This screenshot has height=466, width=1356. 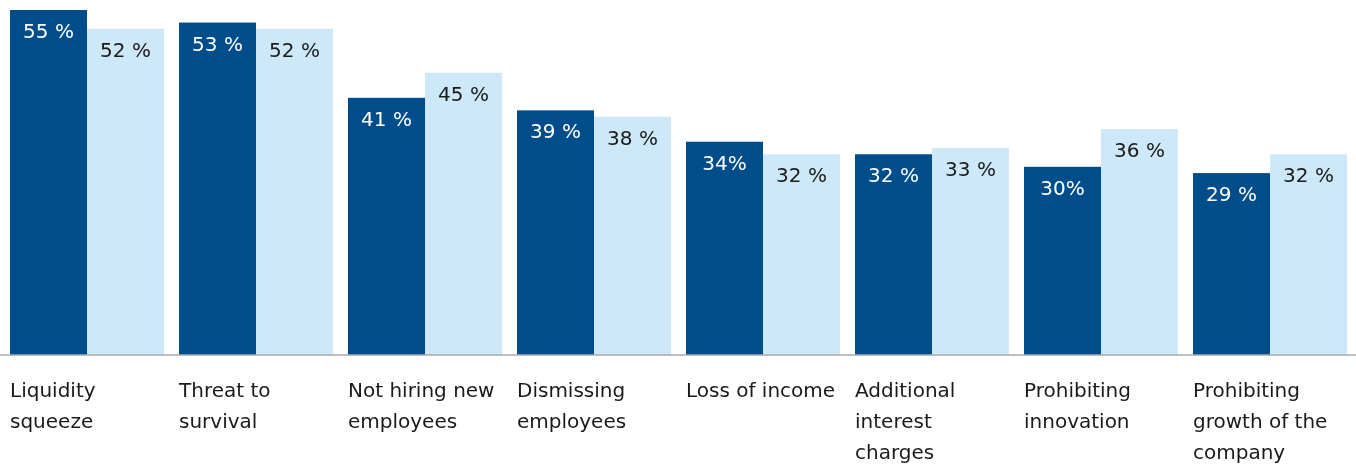 I want to click on x-tick-label: Prohibiting growth of the company, so click(x=1260, y=421).